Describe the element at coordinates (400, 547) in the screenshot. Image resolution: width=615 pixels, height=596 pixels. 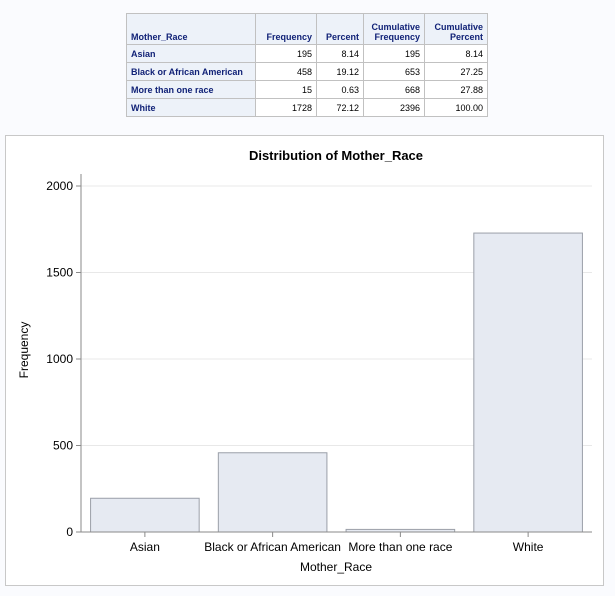
I see `x-tick-label: More than one race` at that location.